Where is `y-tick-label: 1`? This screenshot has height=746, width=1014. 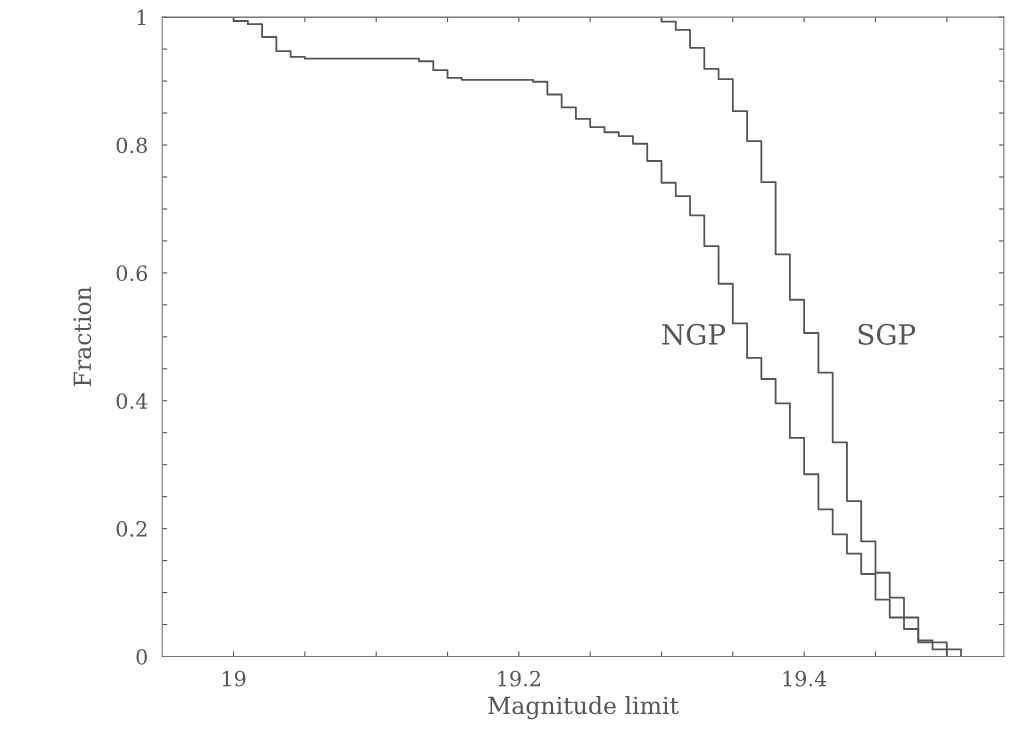
y-tick-label: 1 is located at coordinates (141, 17).